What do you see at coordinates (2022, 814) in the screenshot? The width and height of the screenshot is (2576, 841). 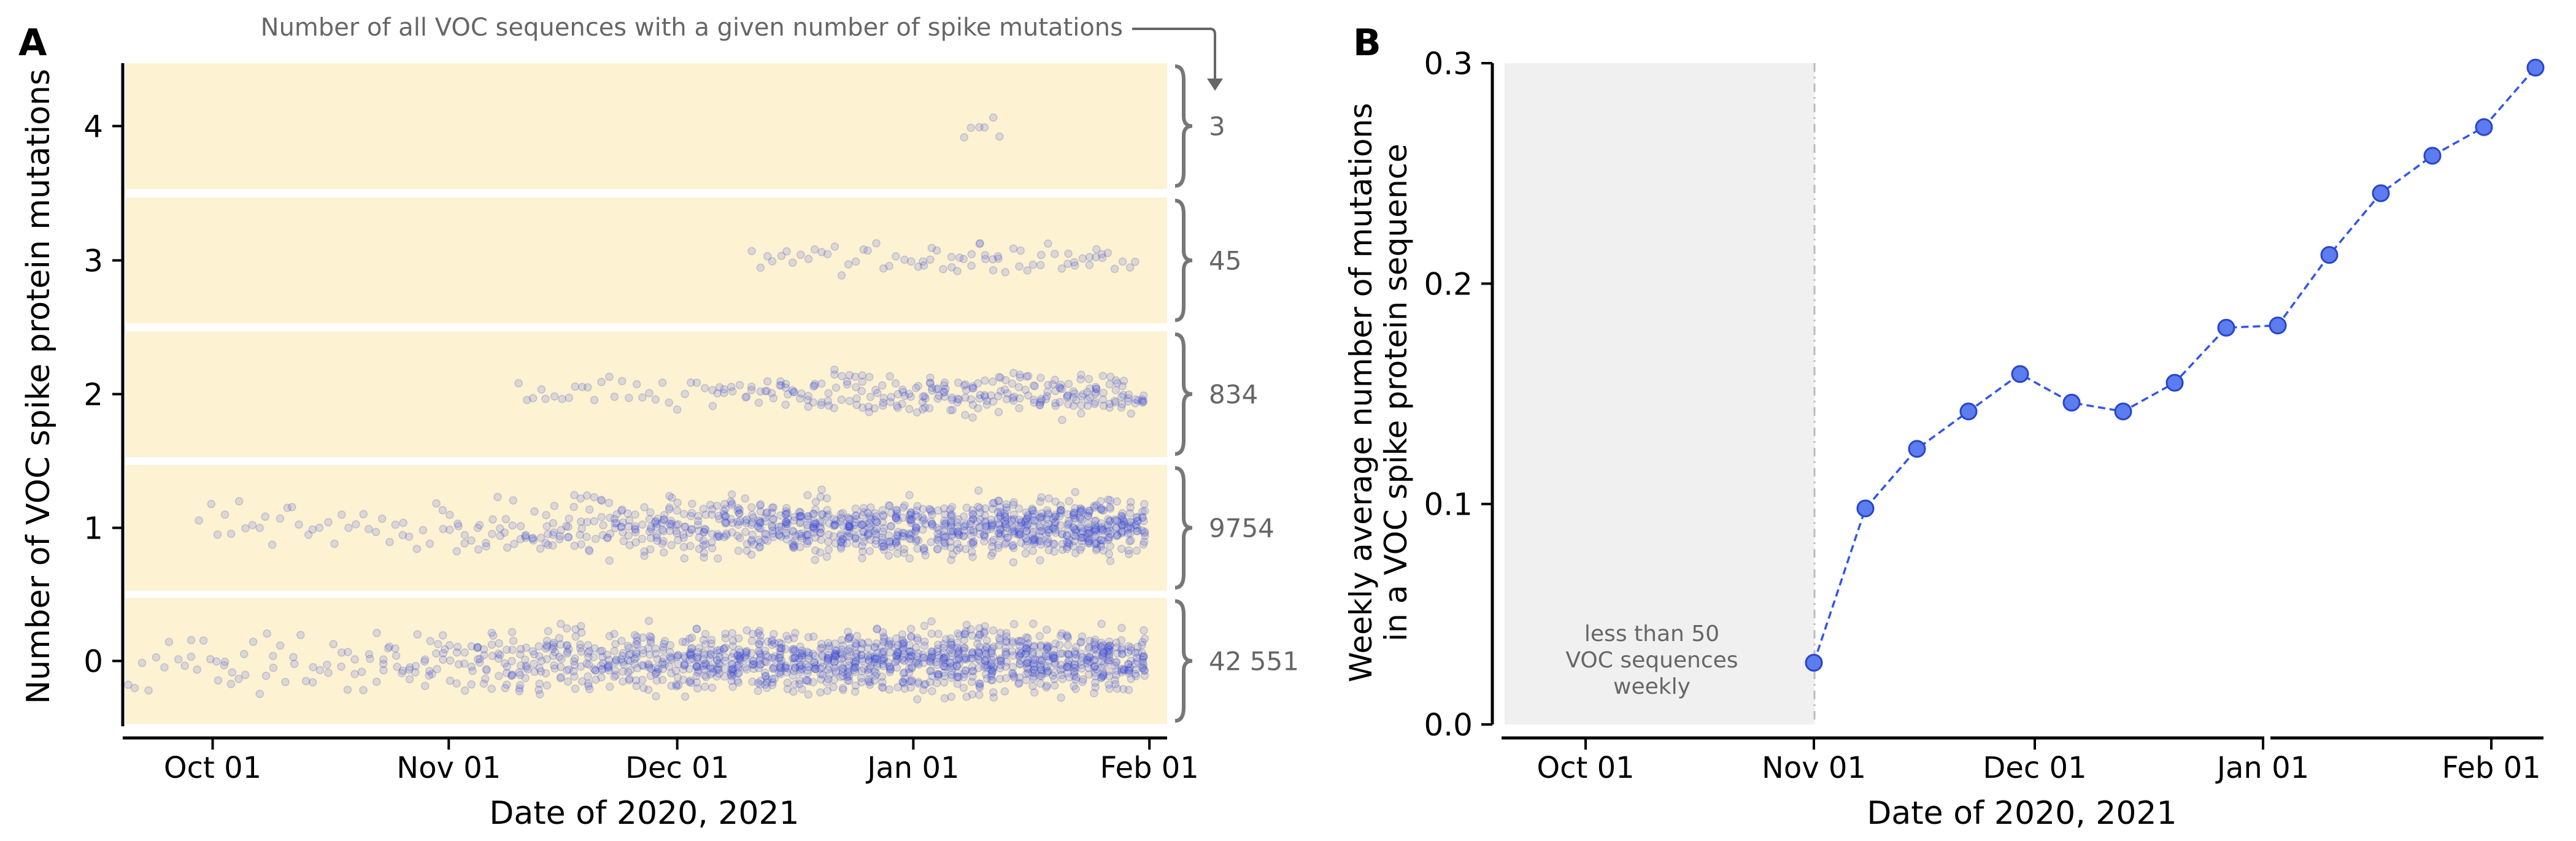 I see `panel-b-x-label: Date of 2020, 2021` at bounding box center [2022, 814].